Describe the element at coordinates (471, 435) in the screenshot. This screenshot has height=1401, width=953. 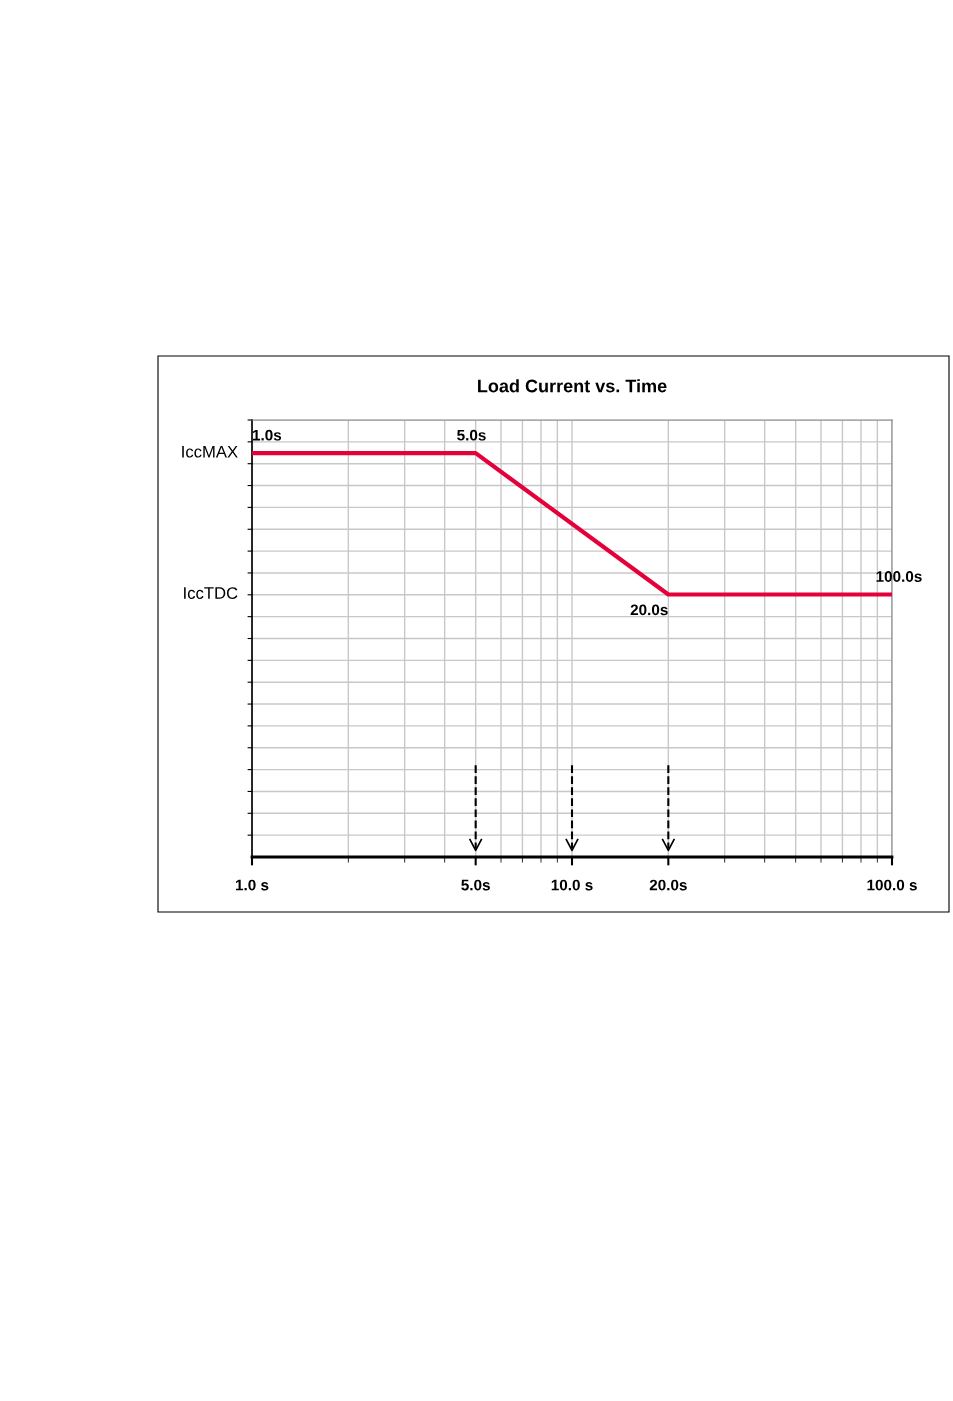
I see `annotation: 5.0s` at that location.